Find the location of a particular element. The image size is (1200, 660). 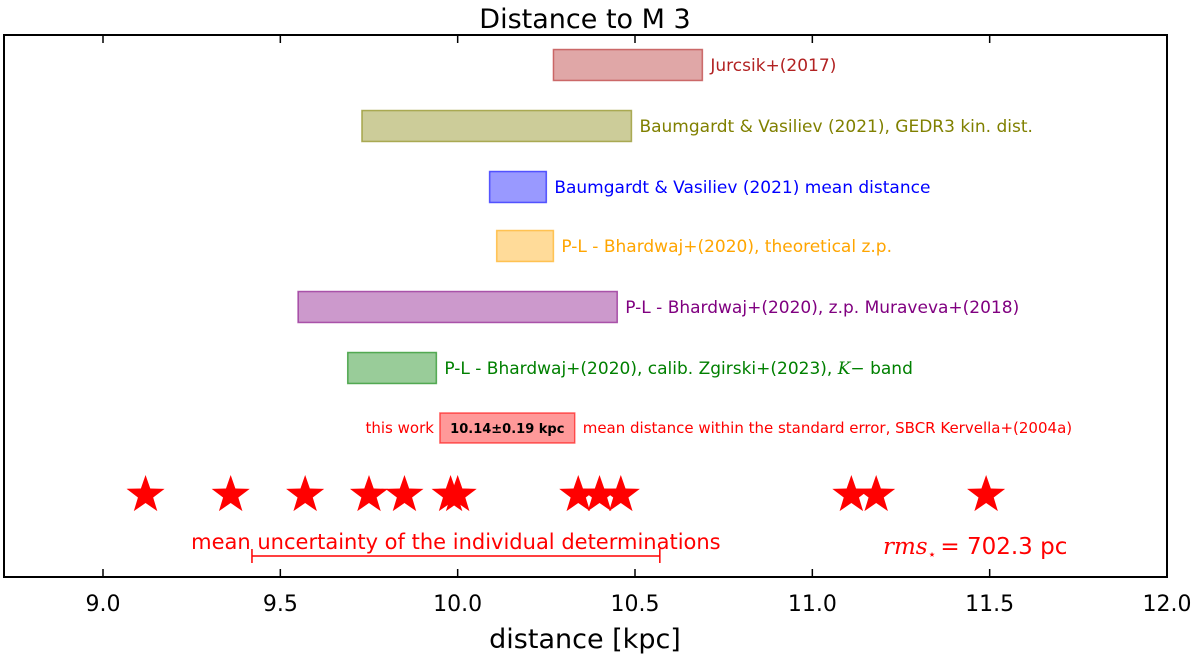

this-work-value: 10.14±0.19 kpc is located at coordinates (507, 429).